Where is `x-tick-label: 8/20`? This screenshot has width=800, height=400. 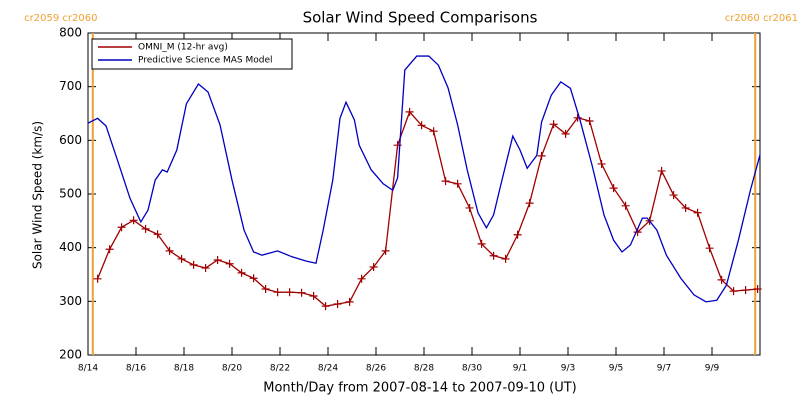 x-tick-label: 8/20 is located at coordinates (232, 369).